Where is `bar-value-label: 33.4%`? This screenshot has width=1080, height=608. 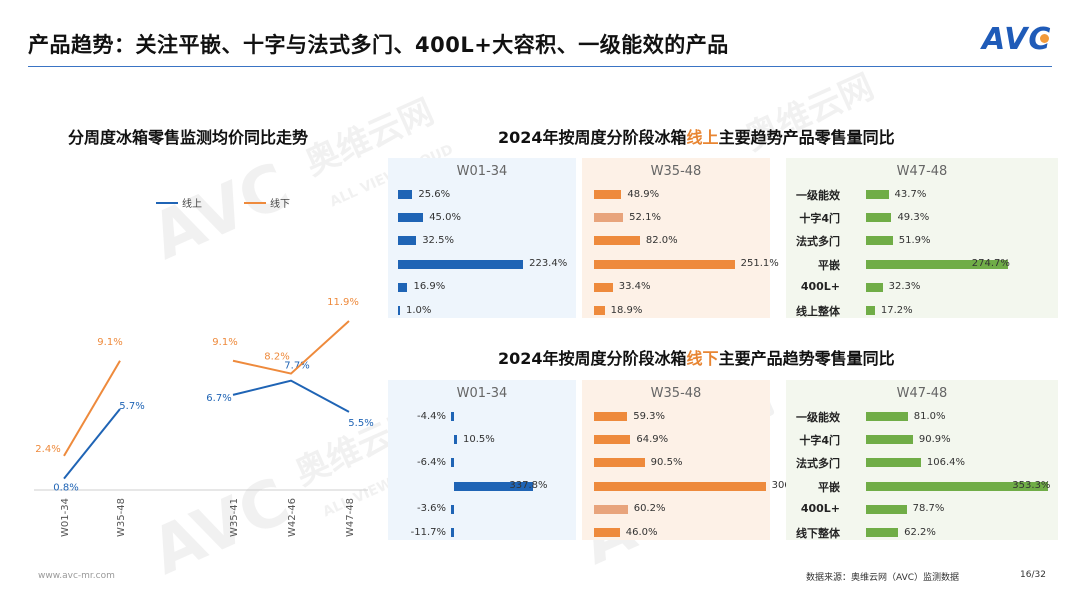
bar-value-label: 33.4% is located at coordinates (634, 287).